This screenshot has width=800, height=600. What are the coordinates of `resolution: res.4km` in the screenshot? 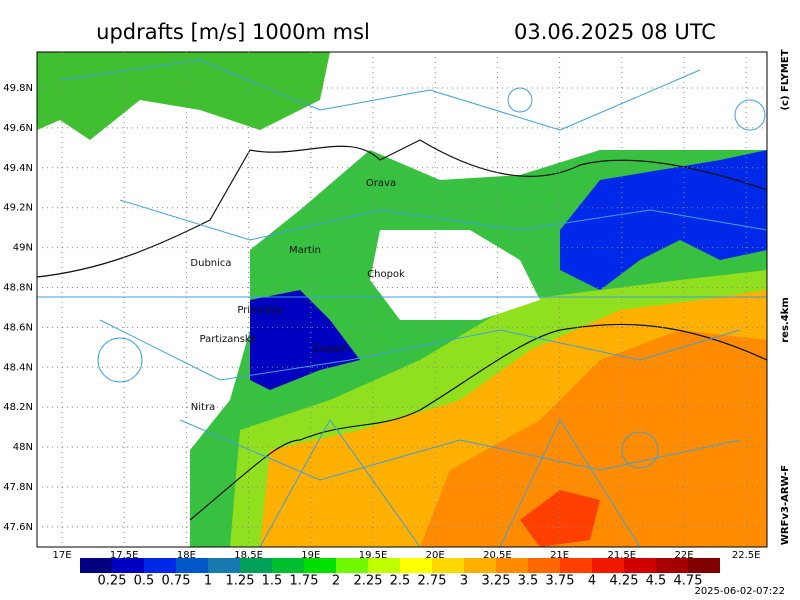 It's located at (785, 320).